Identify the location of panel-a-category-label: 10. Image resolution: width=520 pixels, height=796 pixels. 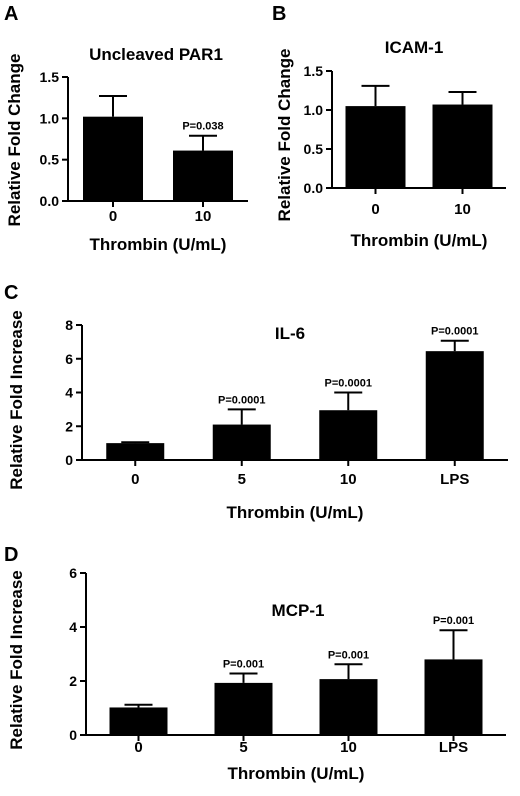
(203, 216).